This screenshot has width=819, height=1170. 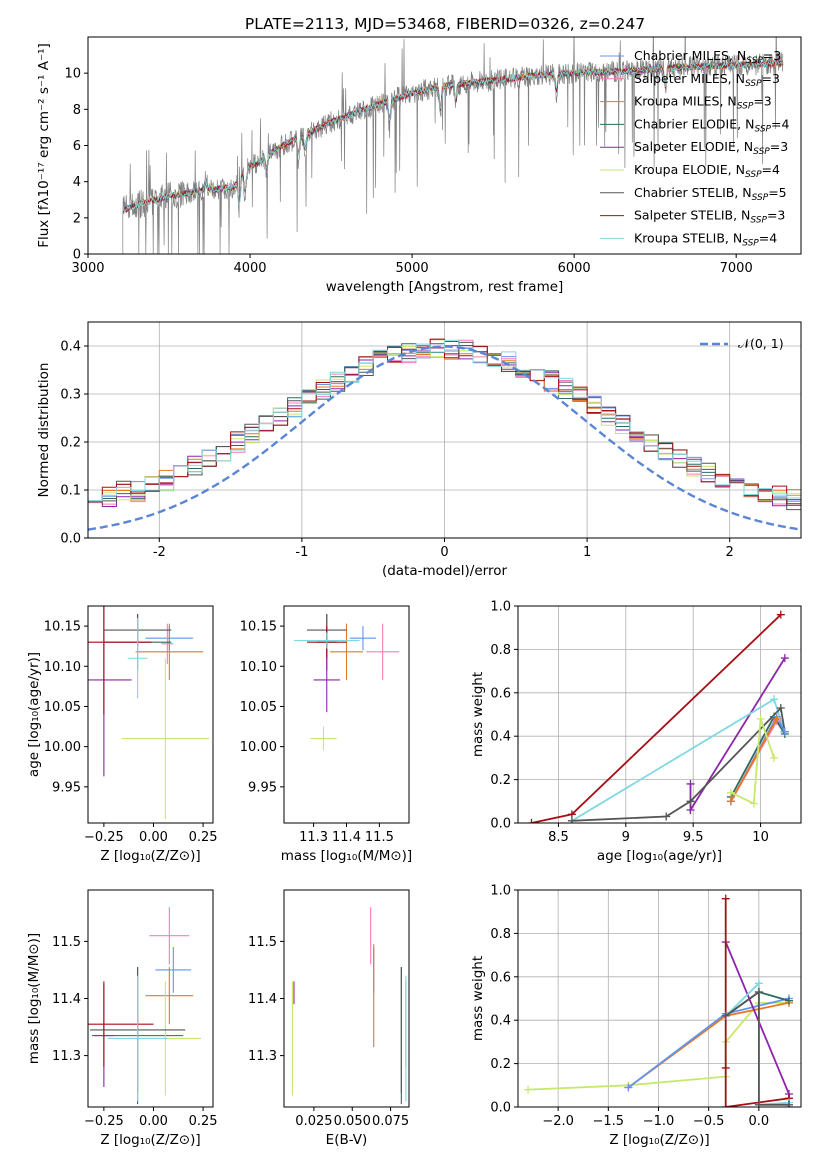 What do you see at coordinates (711, 125) in the screenshot?
I see `legend-label: Chabrier ELODIE, NSSP=4` at bounding box center [711, 125].